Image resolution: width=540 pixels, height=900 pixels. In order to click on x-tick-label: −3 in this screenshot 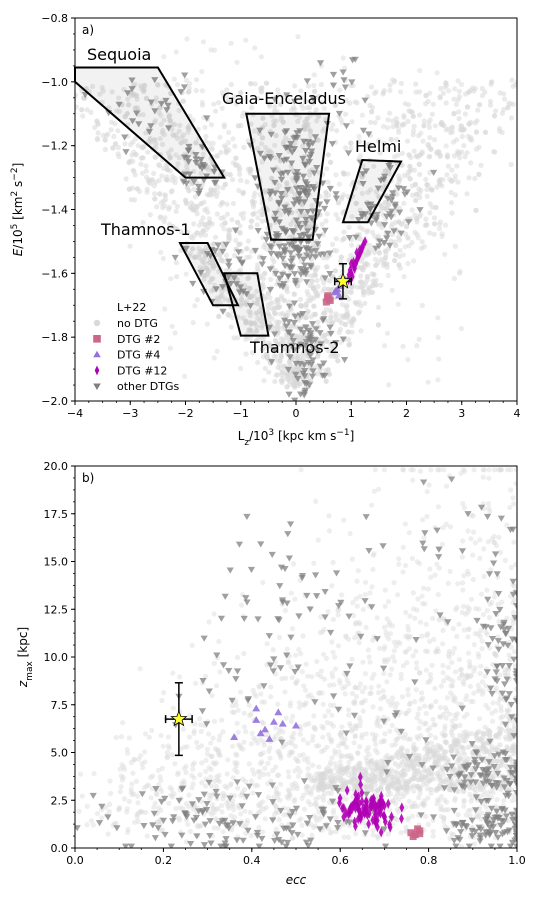, I will do `click(130, 413)`.